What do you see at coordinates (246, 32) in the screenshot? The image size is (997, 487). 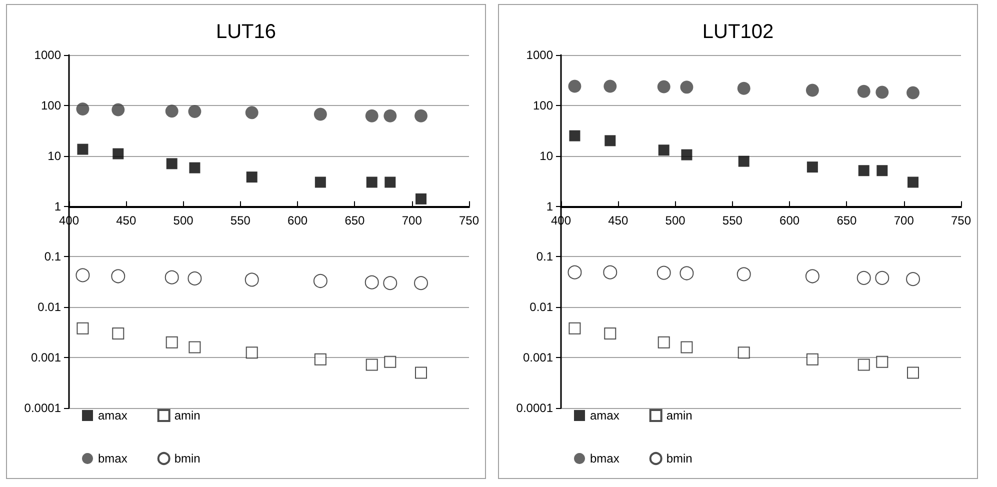 I see `chart-title: LUT16` at bounding box center [246, 32].